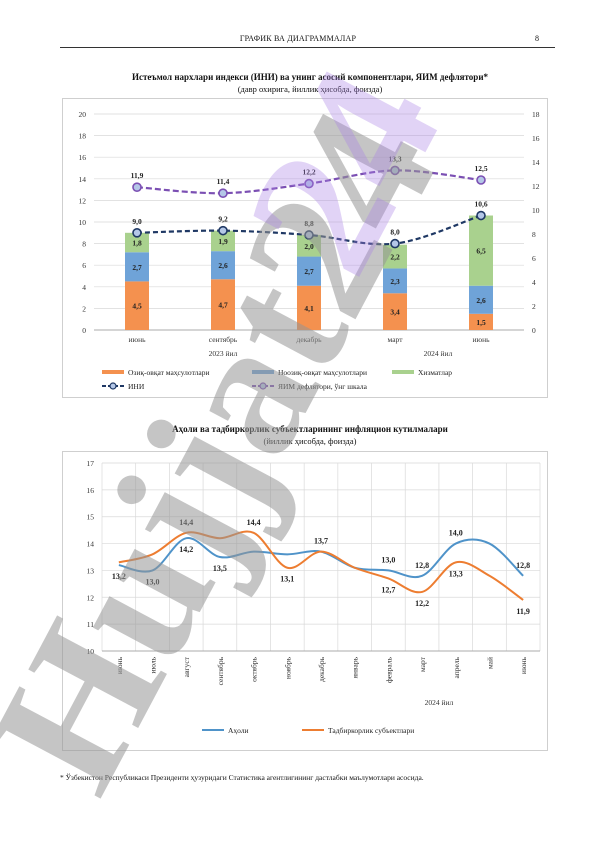 The width and height of the screenshot is (596, 842). Describe the element at coordinates (91, 570) in the screenshot. I see `y-tick-label: 13` at that location.